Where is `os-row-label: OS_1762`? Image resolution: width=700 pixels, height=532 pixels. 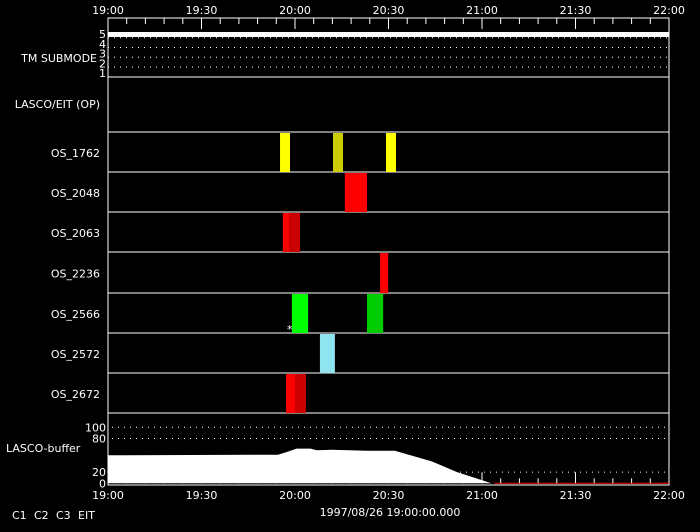 os-row-label: OS_1762 is located at coordinates (75, 153).